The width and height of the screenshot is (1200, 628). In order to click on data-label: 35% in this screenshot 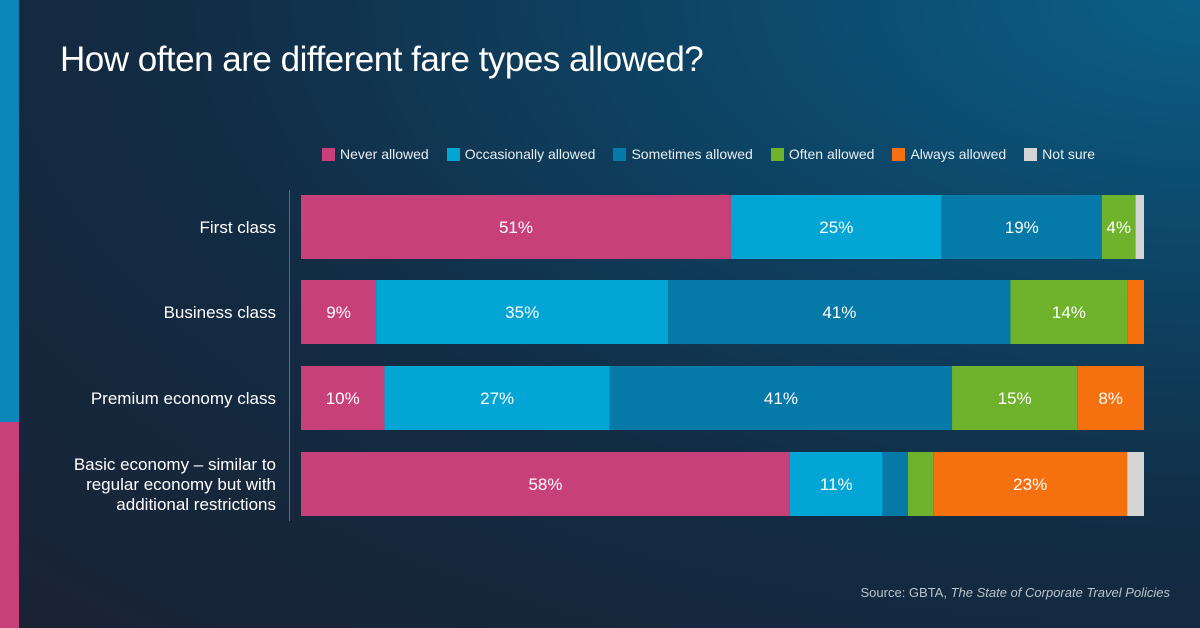, I will do `click(522, 312)`.